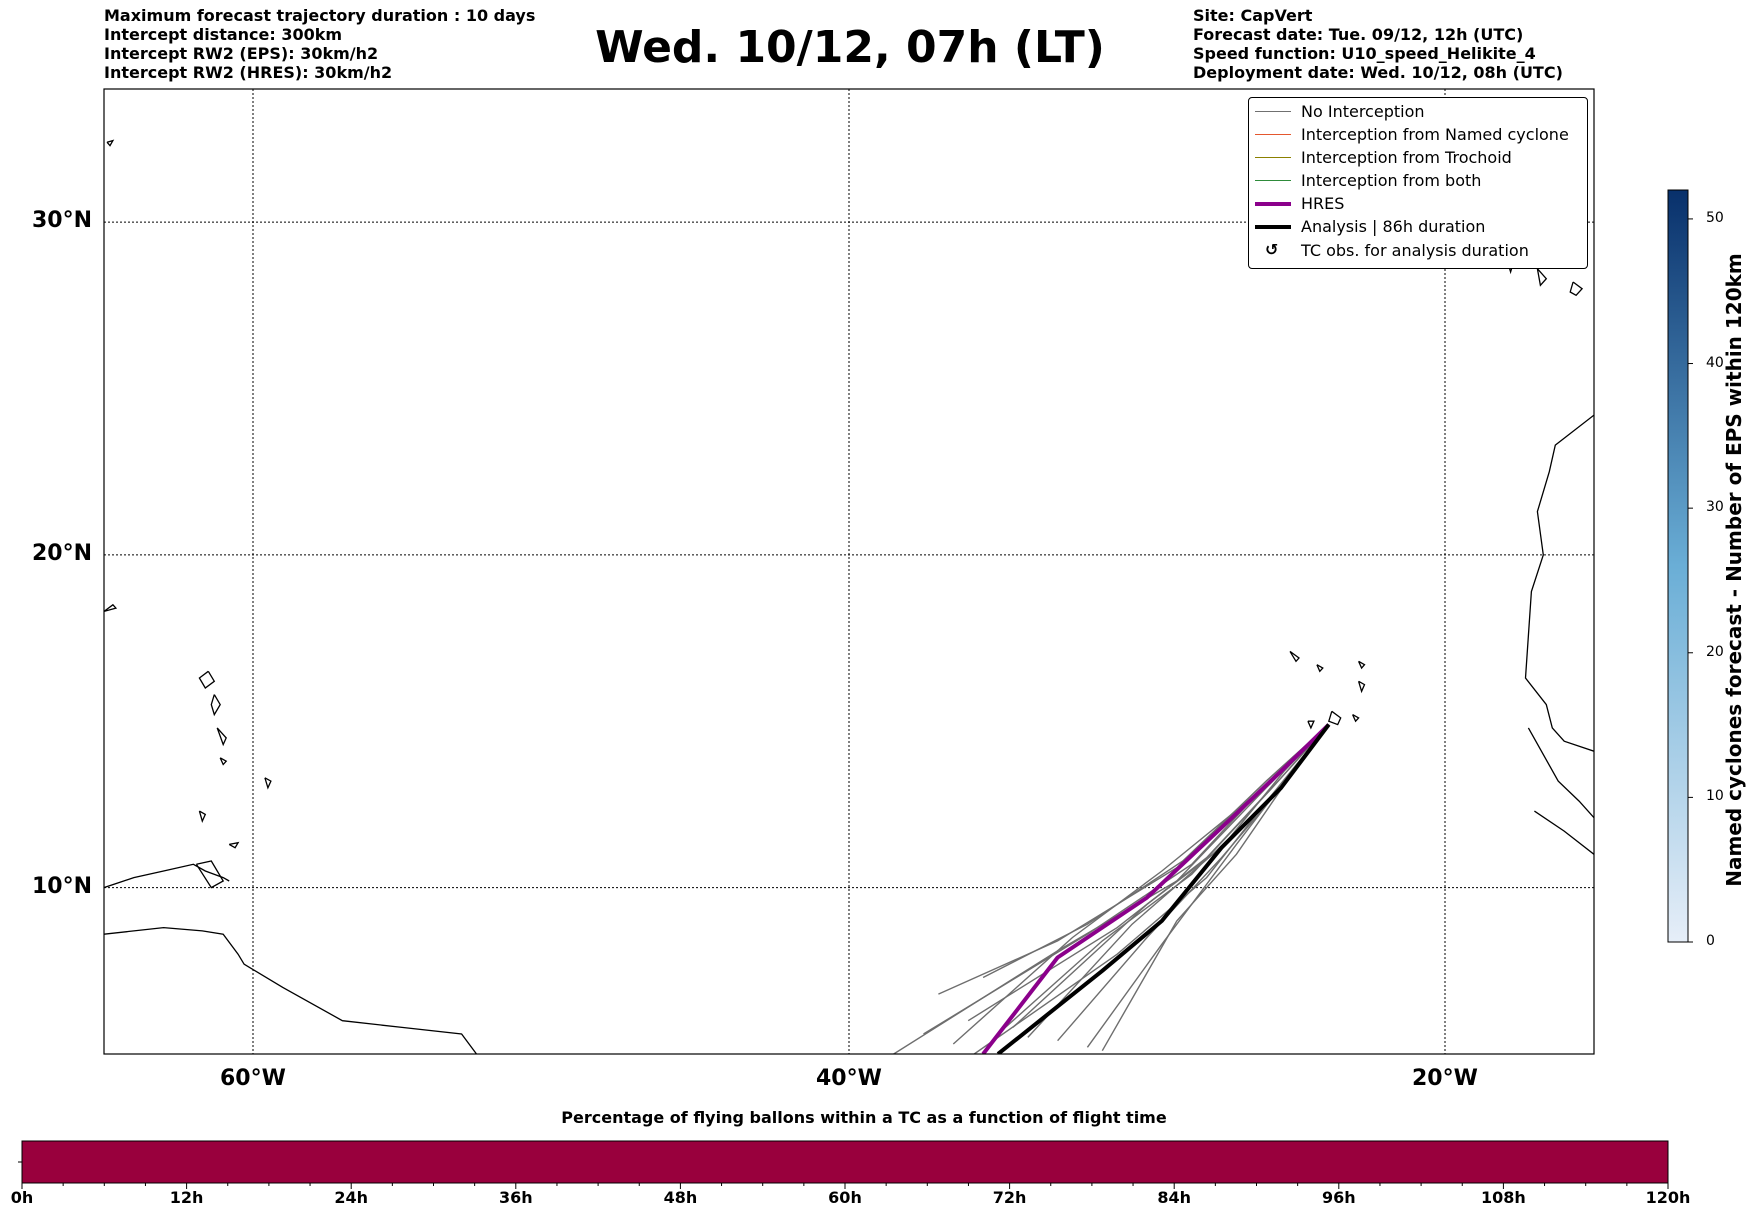 This screenshot has width=1748, height=1213. I want to click on lat-tick-label: 10°N, so click(62, 886).